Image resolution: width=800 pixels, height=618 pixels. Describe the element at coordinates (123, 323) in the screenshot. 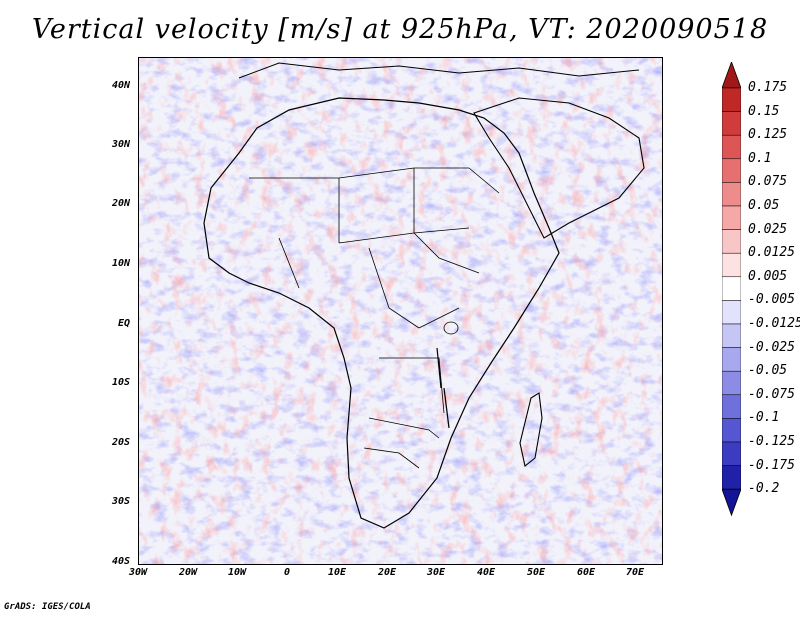

I see `lat-label-eq: EQ` at that location.